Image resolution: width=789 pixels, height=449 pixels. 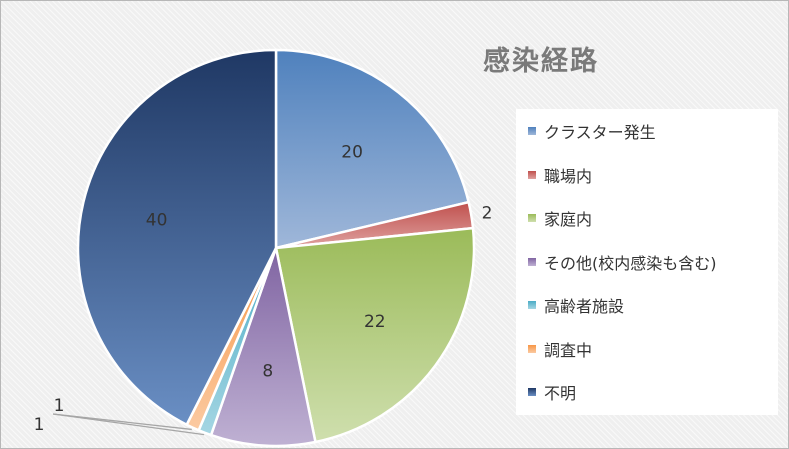 I want to click on legend-item-2: 家庭内, so click(x=560, y=218).